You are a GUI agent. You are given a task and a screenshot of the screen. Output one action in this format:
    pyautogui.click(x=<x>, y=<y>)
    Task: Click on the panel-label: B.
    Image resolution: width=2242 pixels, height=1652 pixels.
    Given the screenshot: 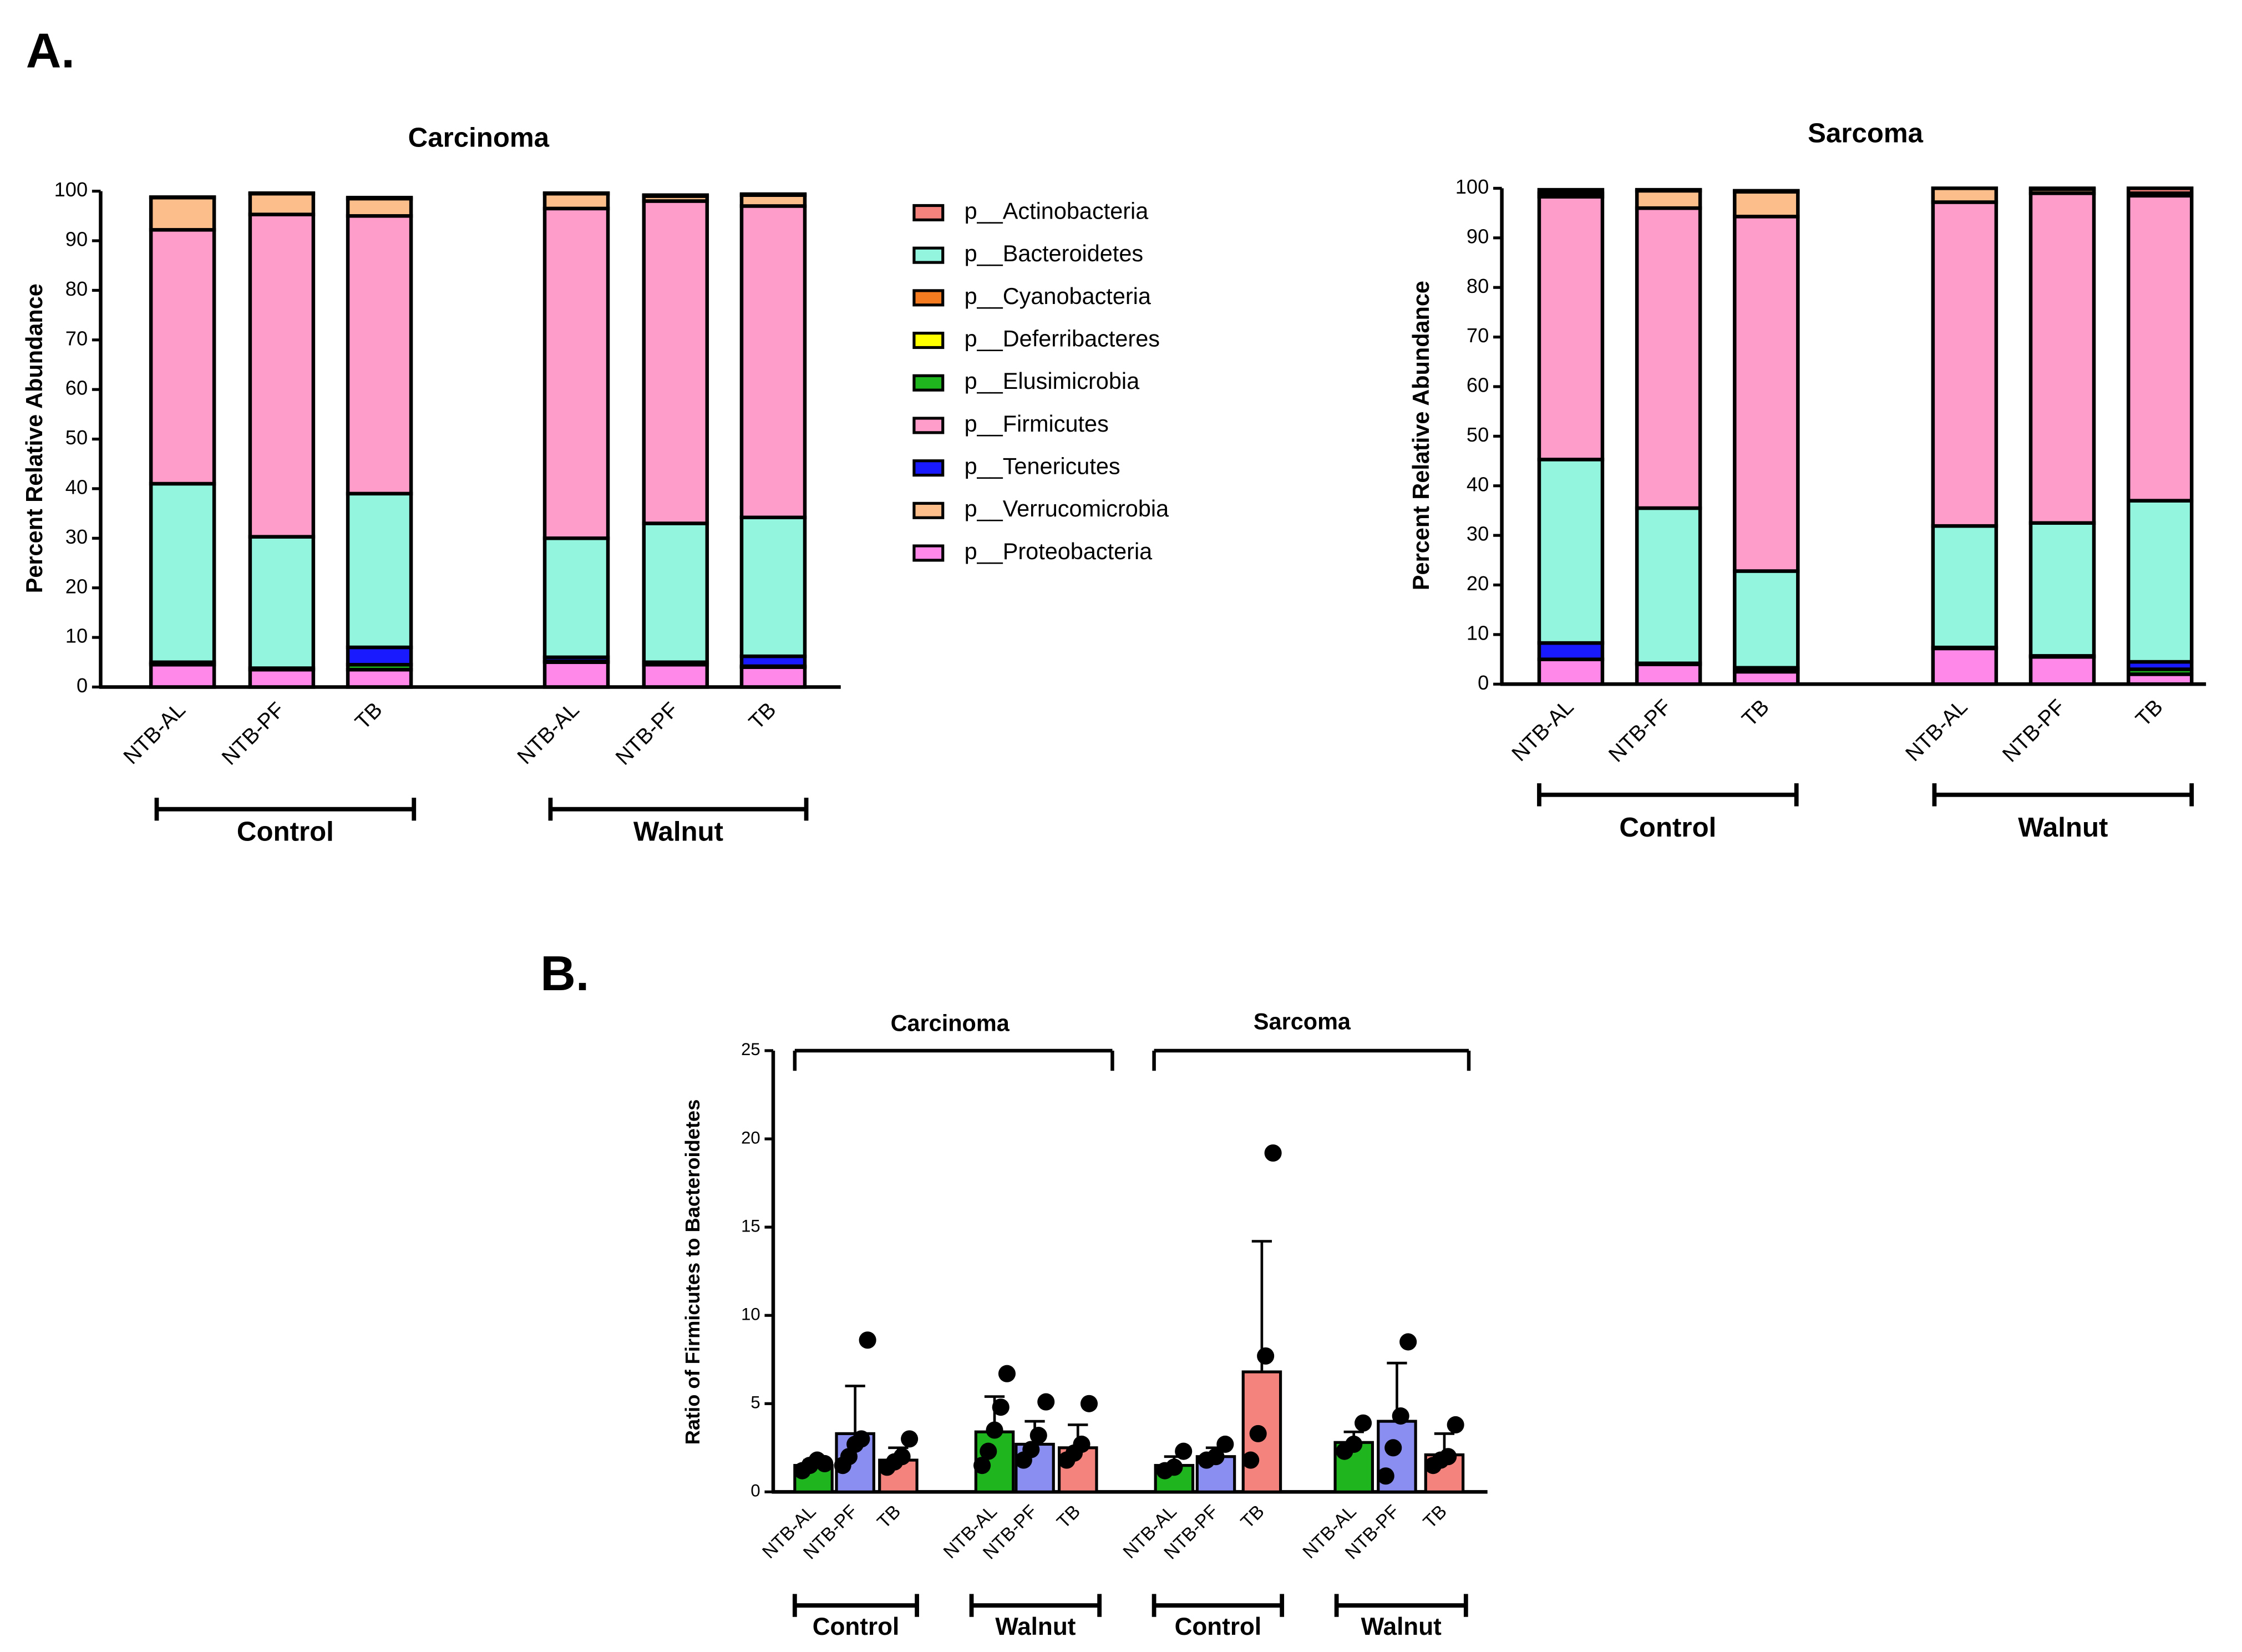 What is the action you would take?
    pyautogui.click(x=564, y=973)
    